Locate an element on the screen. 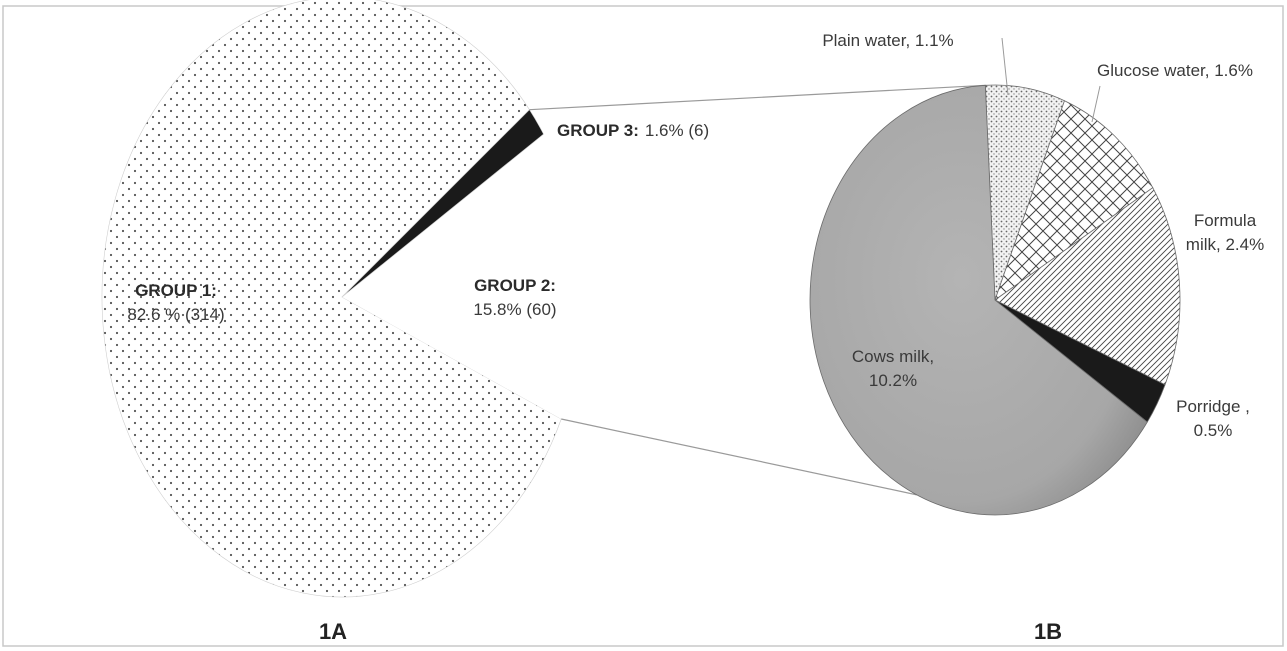 This screenshot has width=1287, height=651. label-formula-milk: Formula milk, 2.4% is located at coordinates (1225, 232).